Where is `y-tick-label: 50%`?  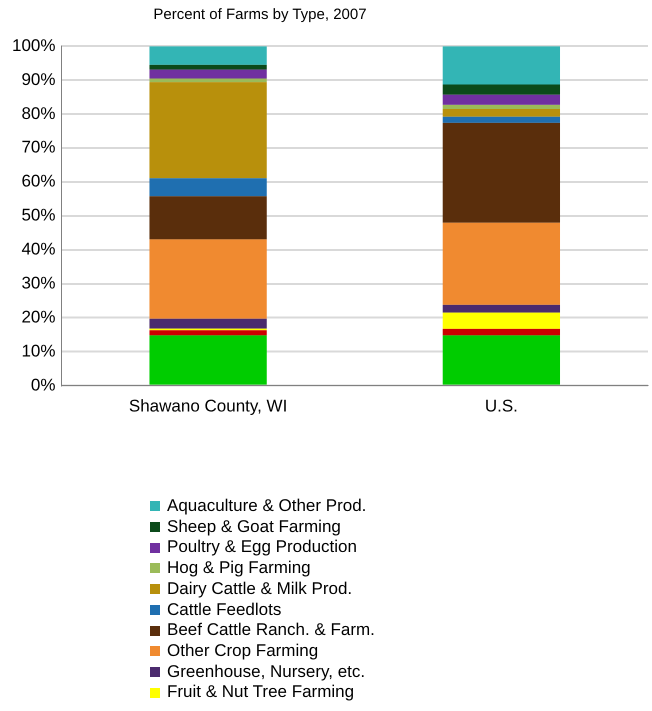
y-tick-label: 50% is located at coordinates (38, 215).